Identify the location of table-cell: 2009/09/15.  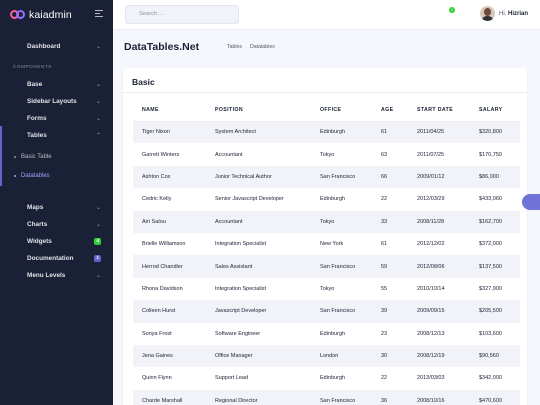
(439, 311).